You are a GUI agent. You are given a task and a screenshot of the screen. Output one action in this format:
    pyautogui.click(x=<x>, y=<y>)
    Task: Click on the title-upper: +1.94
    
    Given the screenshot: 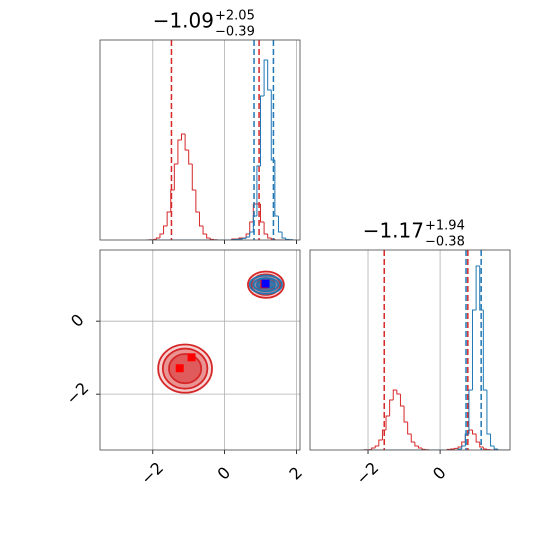 What is the action you would take?
    pyautogui.click(x=445, y=226)
    